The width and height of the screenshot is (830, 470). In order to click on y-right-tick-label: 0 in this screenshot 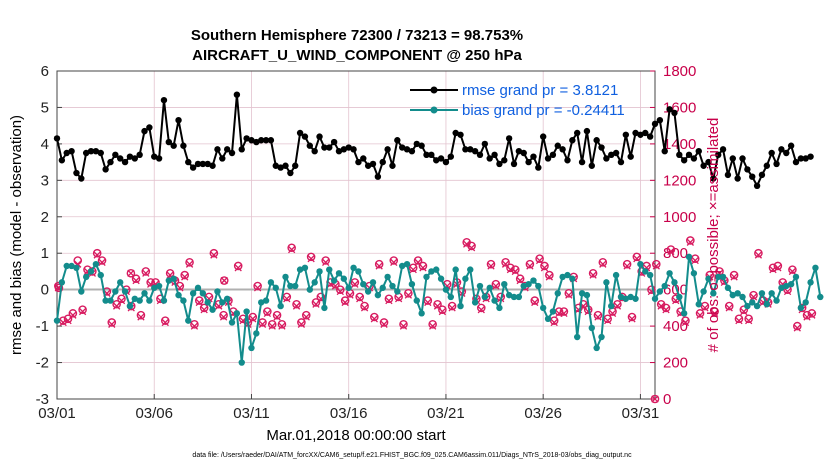, I will do `click(667, 399)`.